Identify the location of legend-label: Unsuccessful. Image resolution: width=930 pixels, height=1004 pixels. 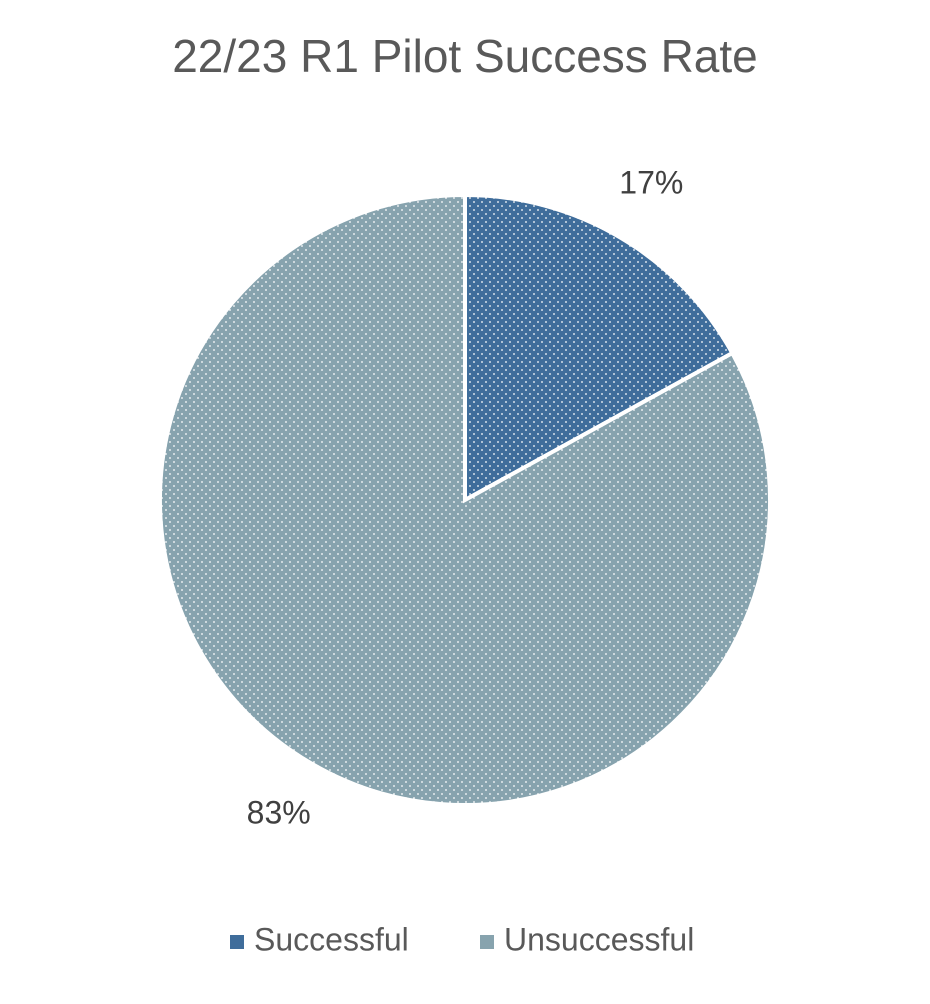
(599, 939).